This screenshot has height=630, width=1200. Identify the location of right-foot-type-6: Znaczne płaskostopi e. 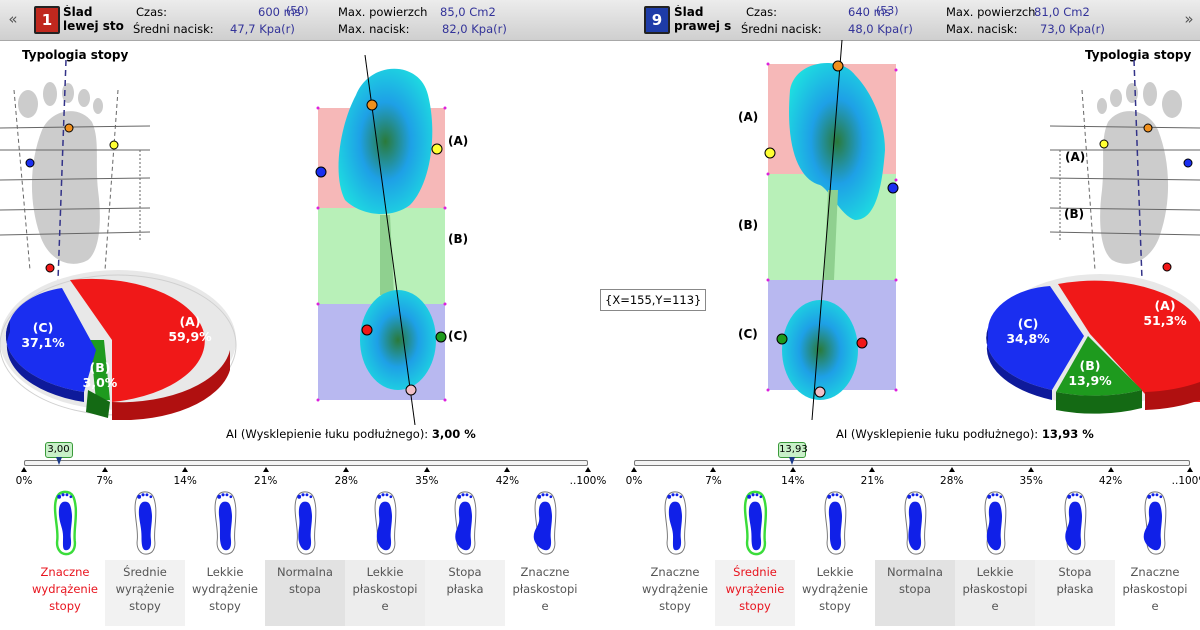
(1155, 553).